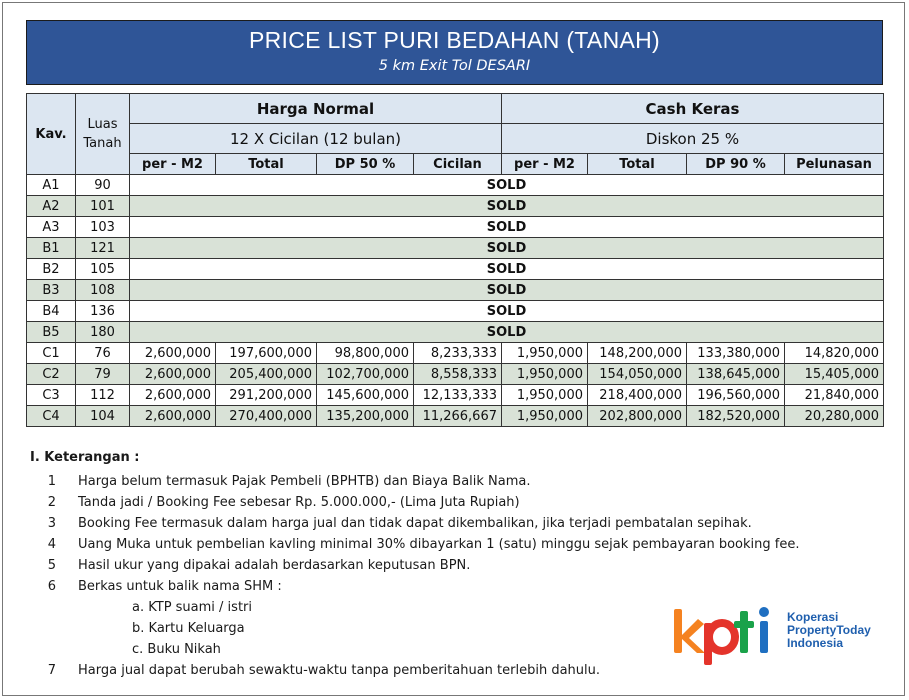  Describe the element at coordinates (51, 311) in the screenshot. I see `cell-kav: B4` at that location.